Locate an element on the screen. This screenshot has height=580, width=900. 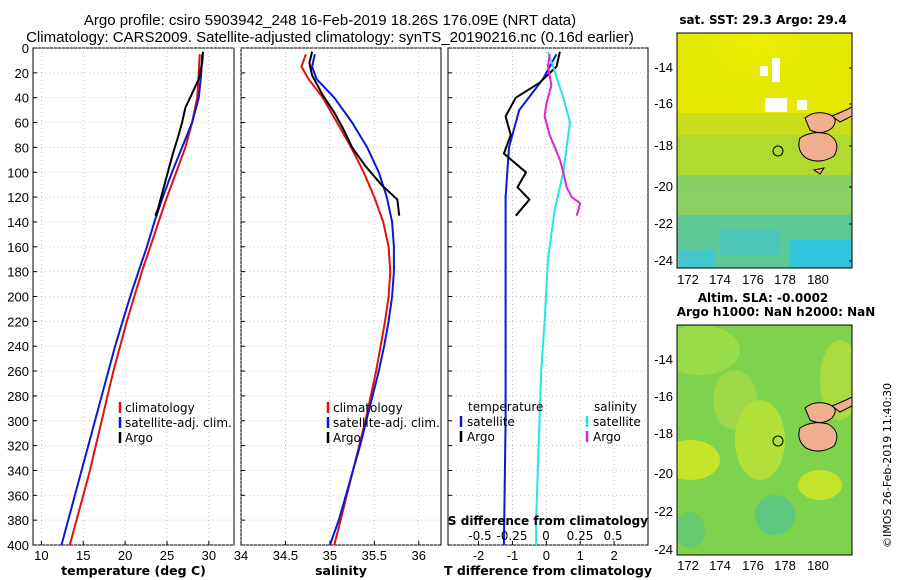
x-tick-label: 20 is located at coordinates (125, 555).